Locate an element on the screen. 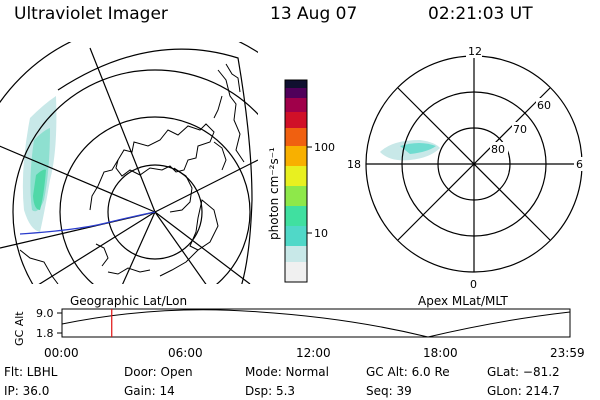 The image size is (600, 400). mlt-label-0: 0 is located at coordinates (473, 284).